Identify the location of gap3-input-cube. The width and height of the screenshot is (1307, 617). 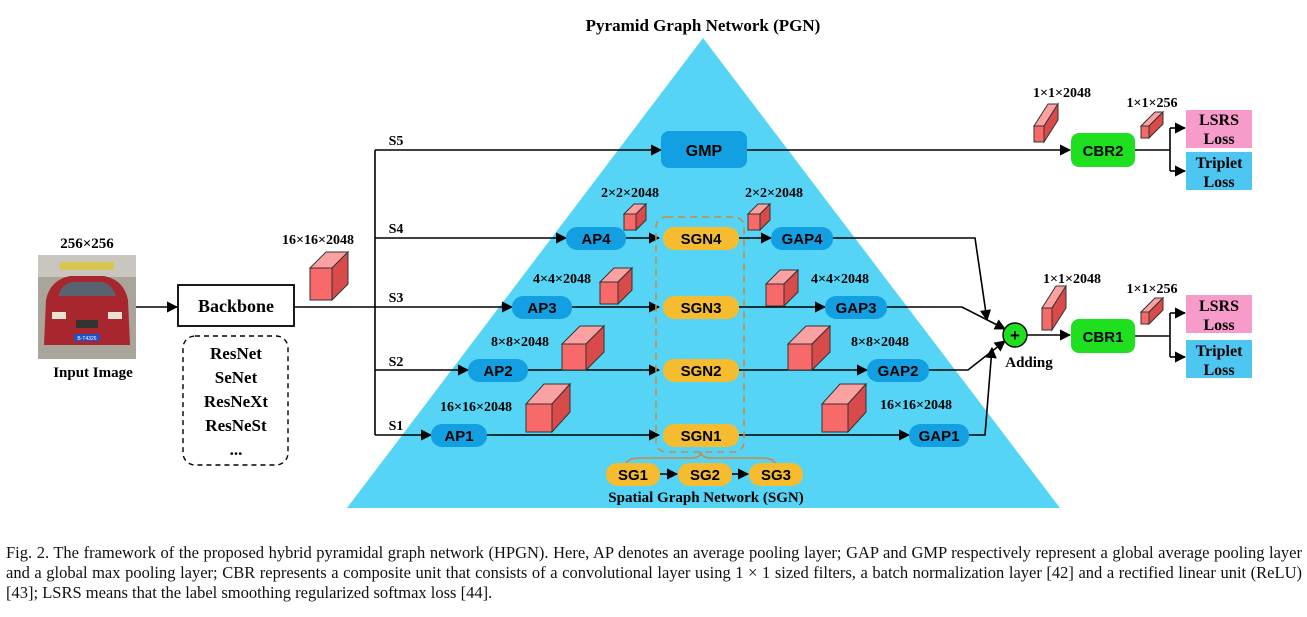
(782, 288).